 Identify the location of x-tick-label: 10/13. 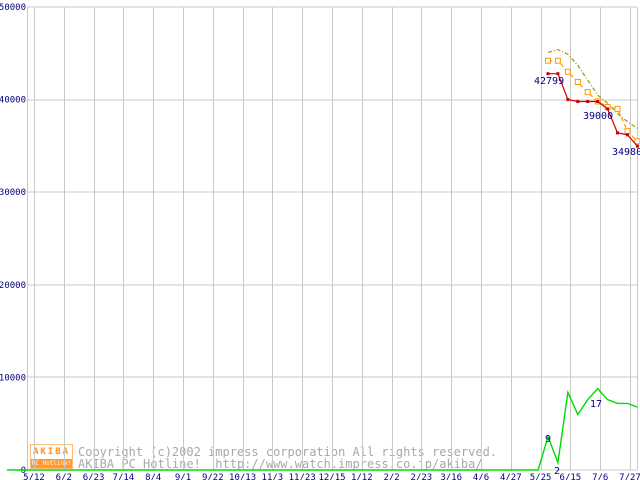
(242, 476).